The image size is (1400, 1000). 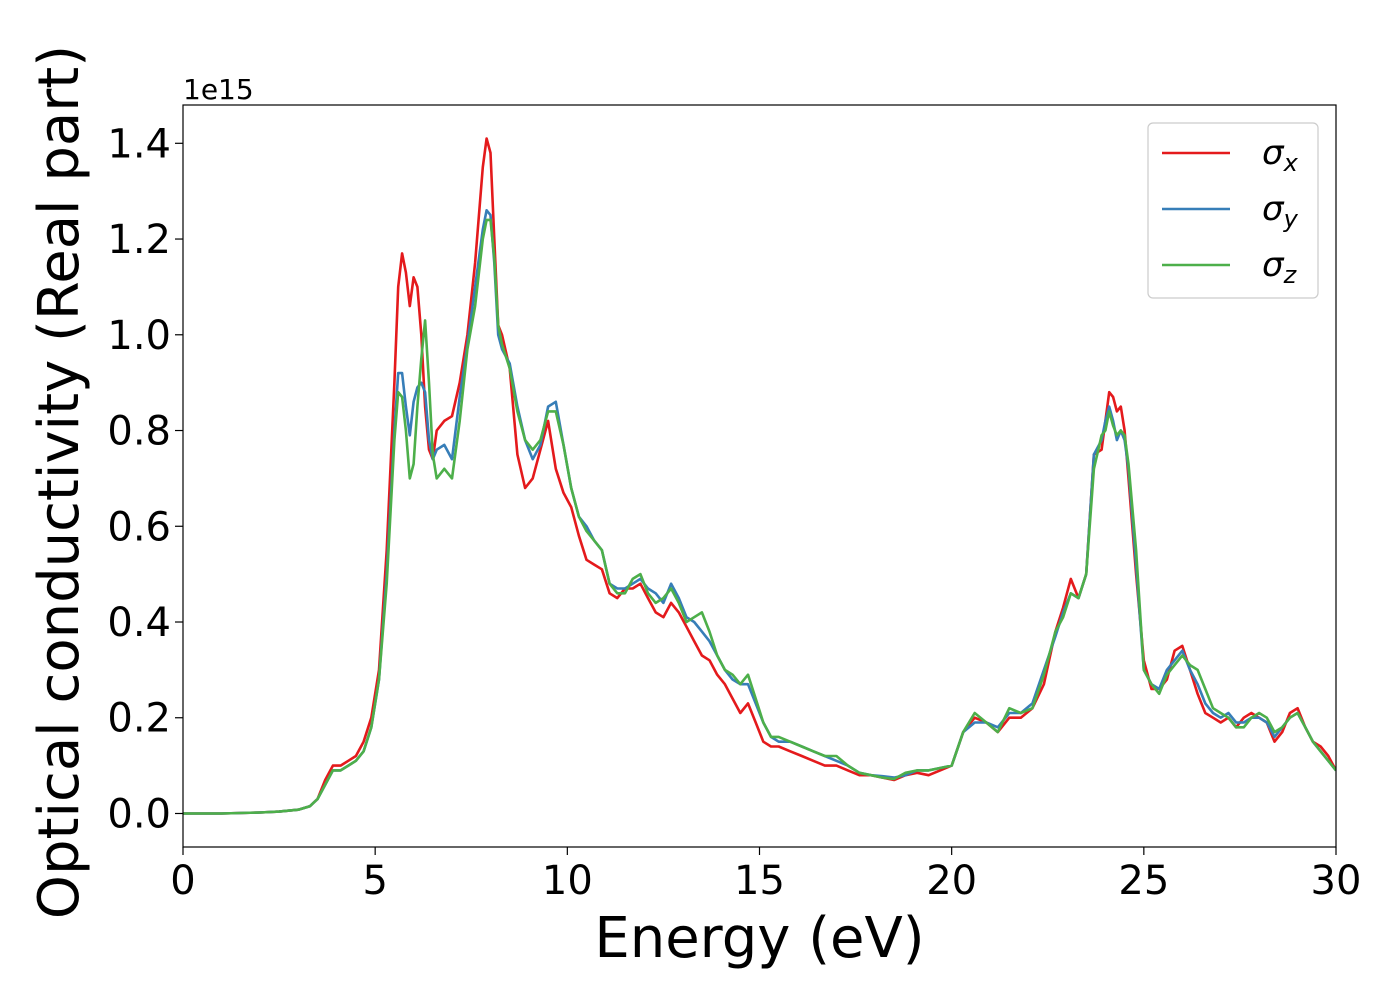 What do you see at coordinates (139, 144) in the screenshot?
I see `y-tick-label: 1.4` at bounding box center [139, 144].